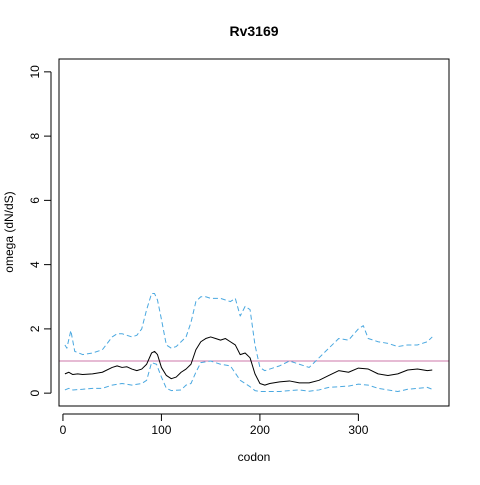 Image resolution: width=480 pixels, height=485 pixels. Describe the element at coordinates (9, 231) in the screenshot. I see `y-axis-label: omega (dN/dS)` at that location.